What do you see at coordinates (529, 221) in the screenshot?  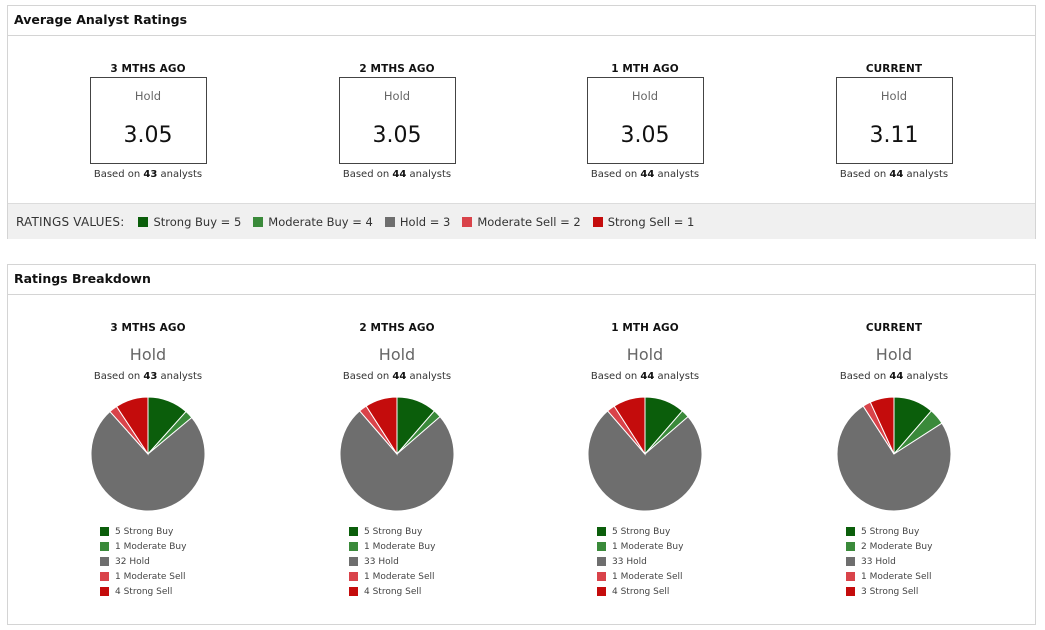 I see `legend-label: Moderate Sell = 2` at bounding box center [529, 221].